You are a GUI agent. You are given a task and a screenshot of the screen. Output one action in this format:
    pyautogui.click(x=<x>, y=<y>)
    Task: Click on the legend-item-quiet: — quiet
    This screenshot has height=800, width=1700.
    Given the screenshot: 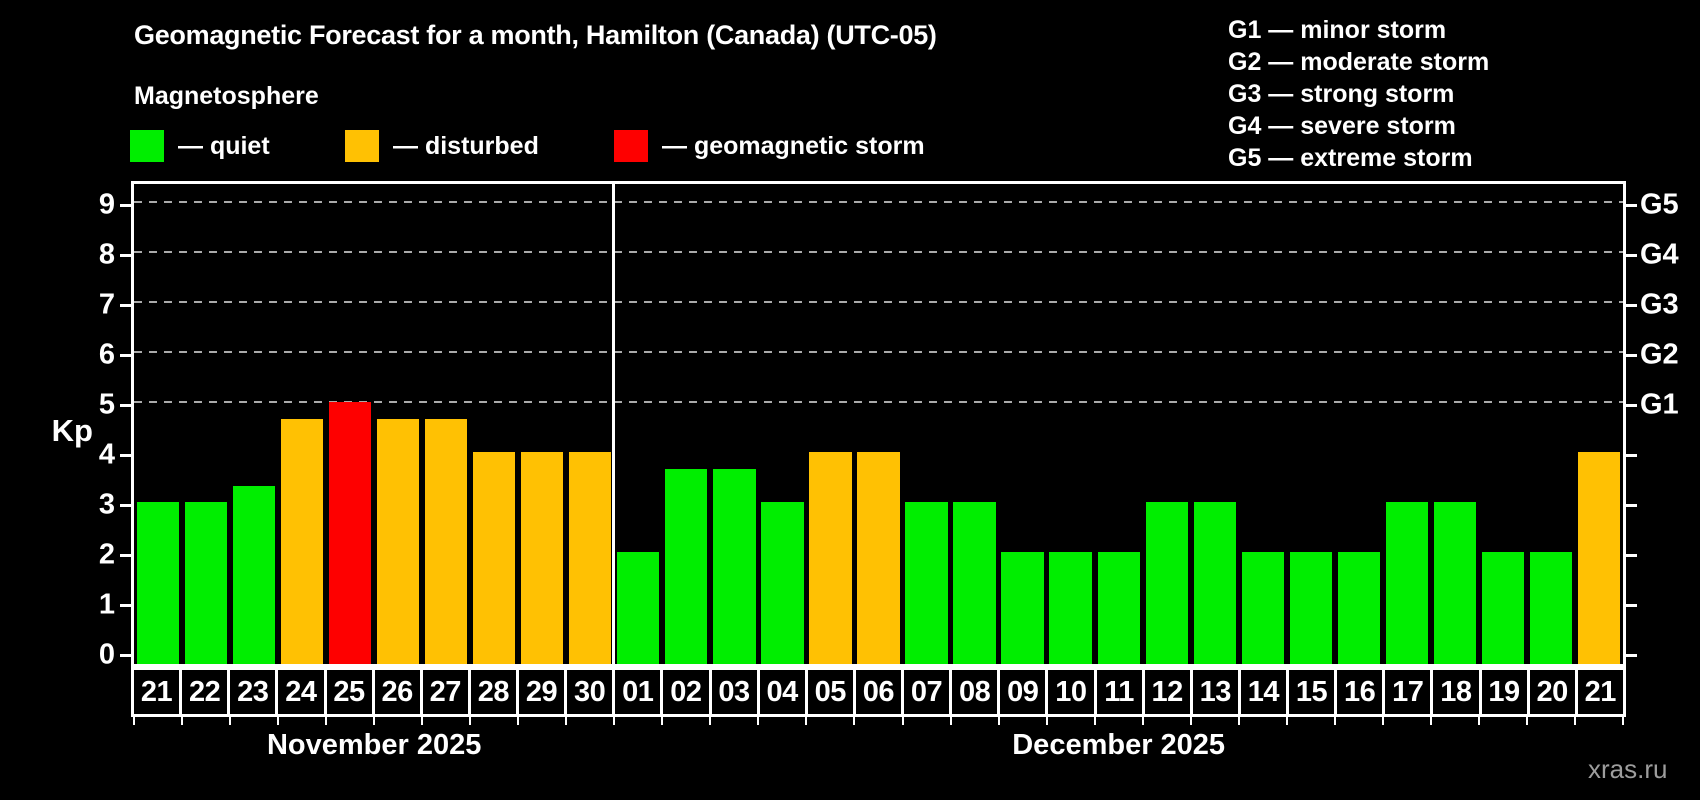 What is the action you would take?
    pyautogui.click(x=200, y=146)
    